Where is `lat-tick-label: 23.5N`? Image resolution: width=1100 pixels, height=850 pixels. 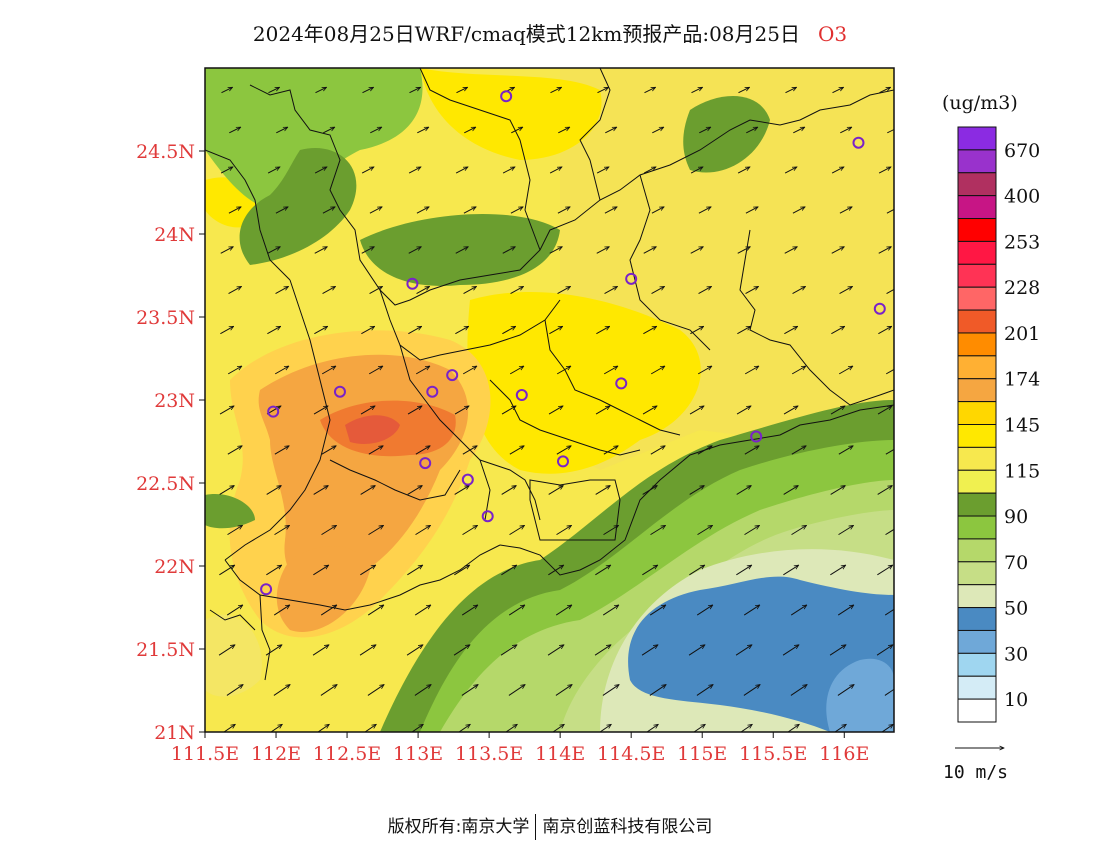
lat-tick-label: 23.5N is located at coordinates (165, 318).